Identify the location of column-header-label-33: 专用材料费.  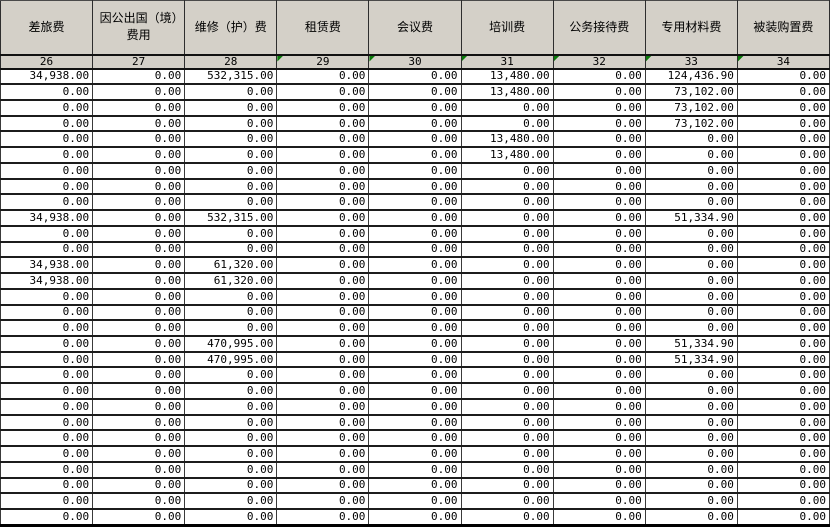
(691, 28).